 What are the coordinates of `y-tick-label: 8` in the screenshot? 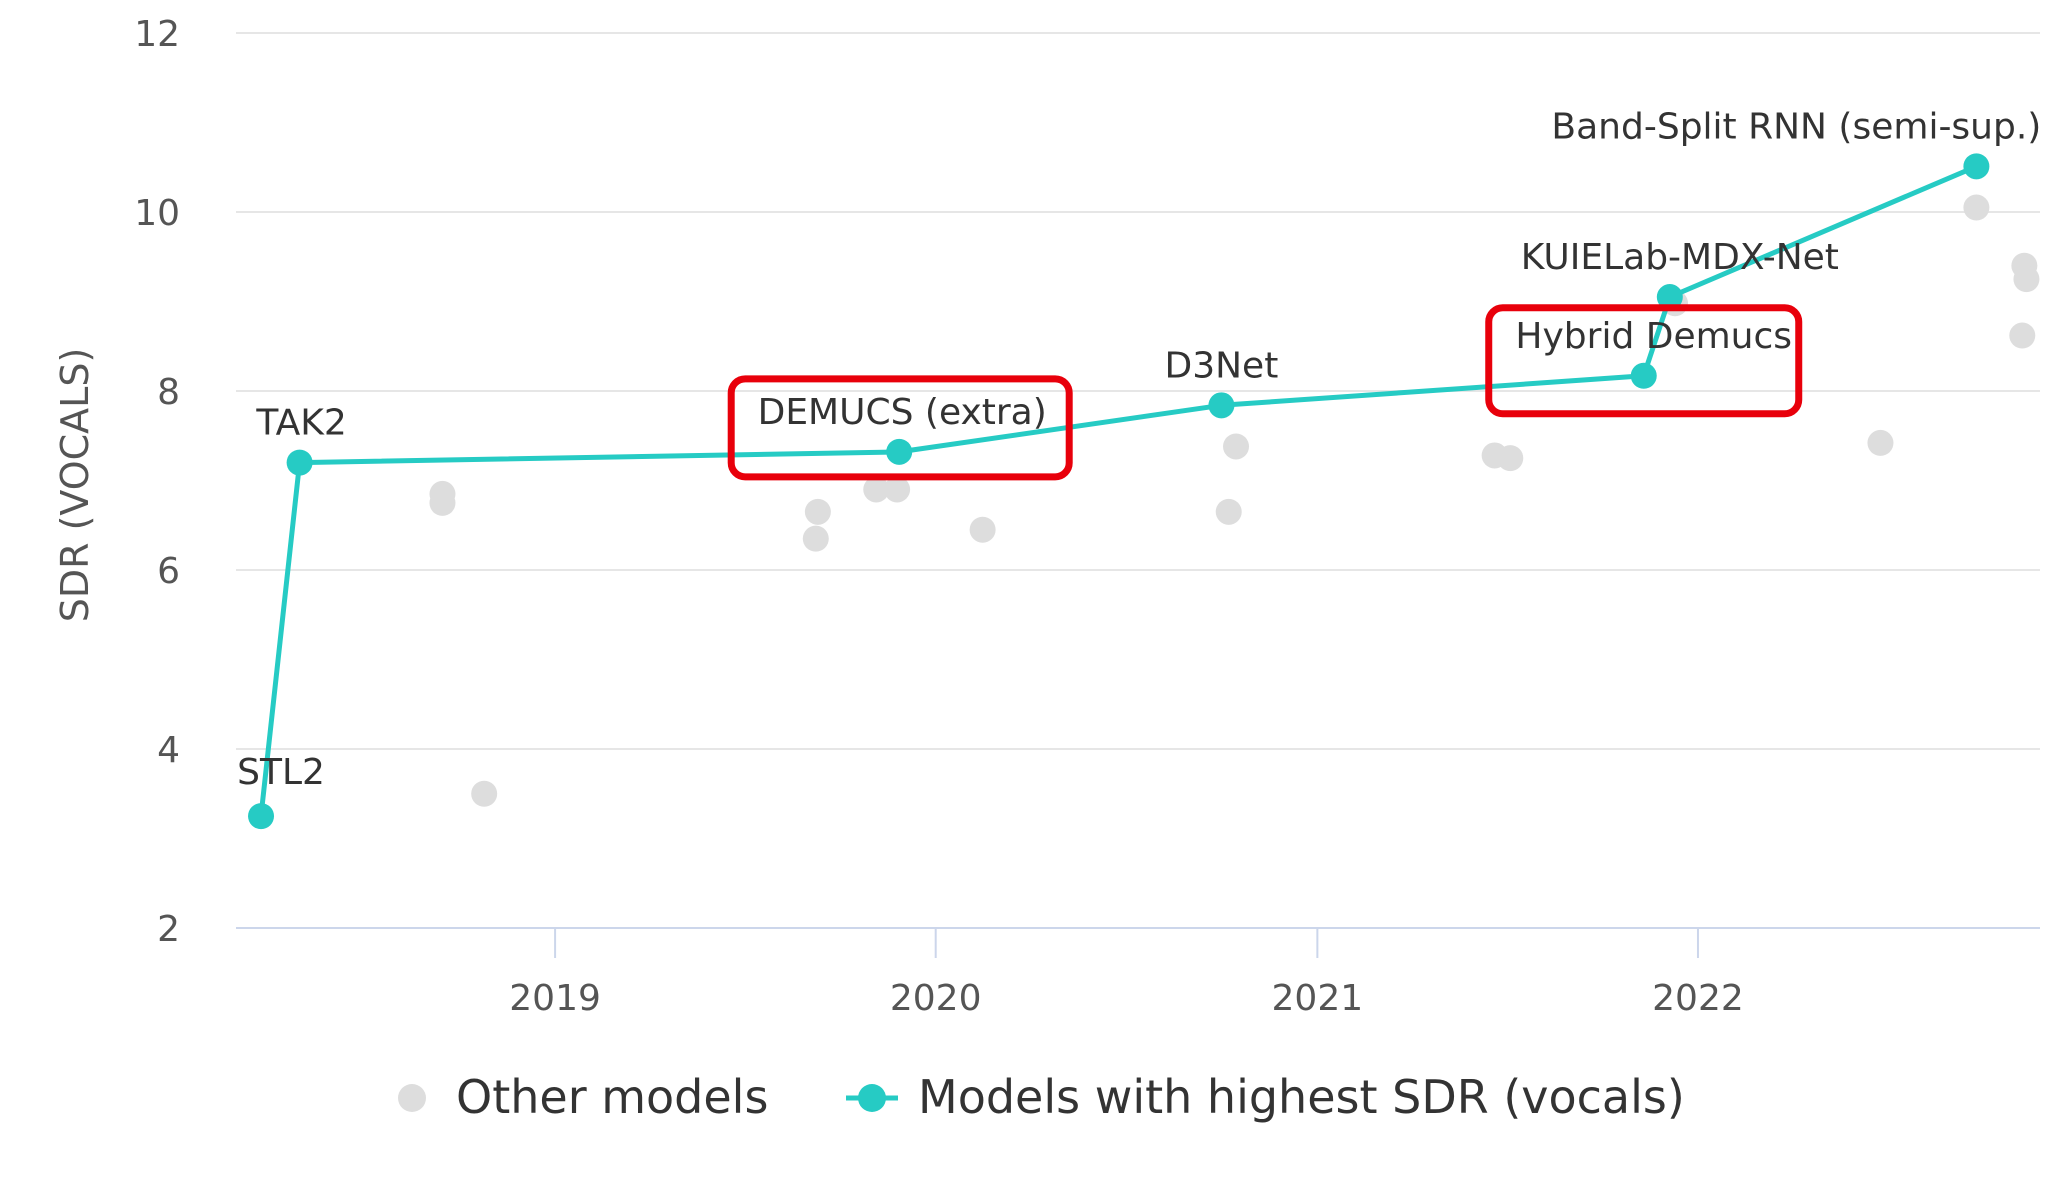 It's located at (168, 392).